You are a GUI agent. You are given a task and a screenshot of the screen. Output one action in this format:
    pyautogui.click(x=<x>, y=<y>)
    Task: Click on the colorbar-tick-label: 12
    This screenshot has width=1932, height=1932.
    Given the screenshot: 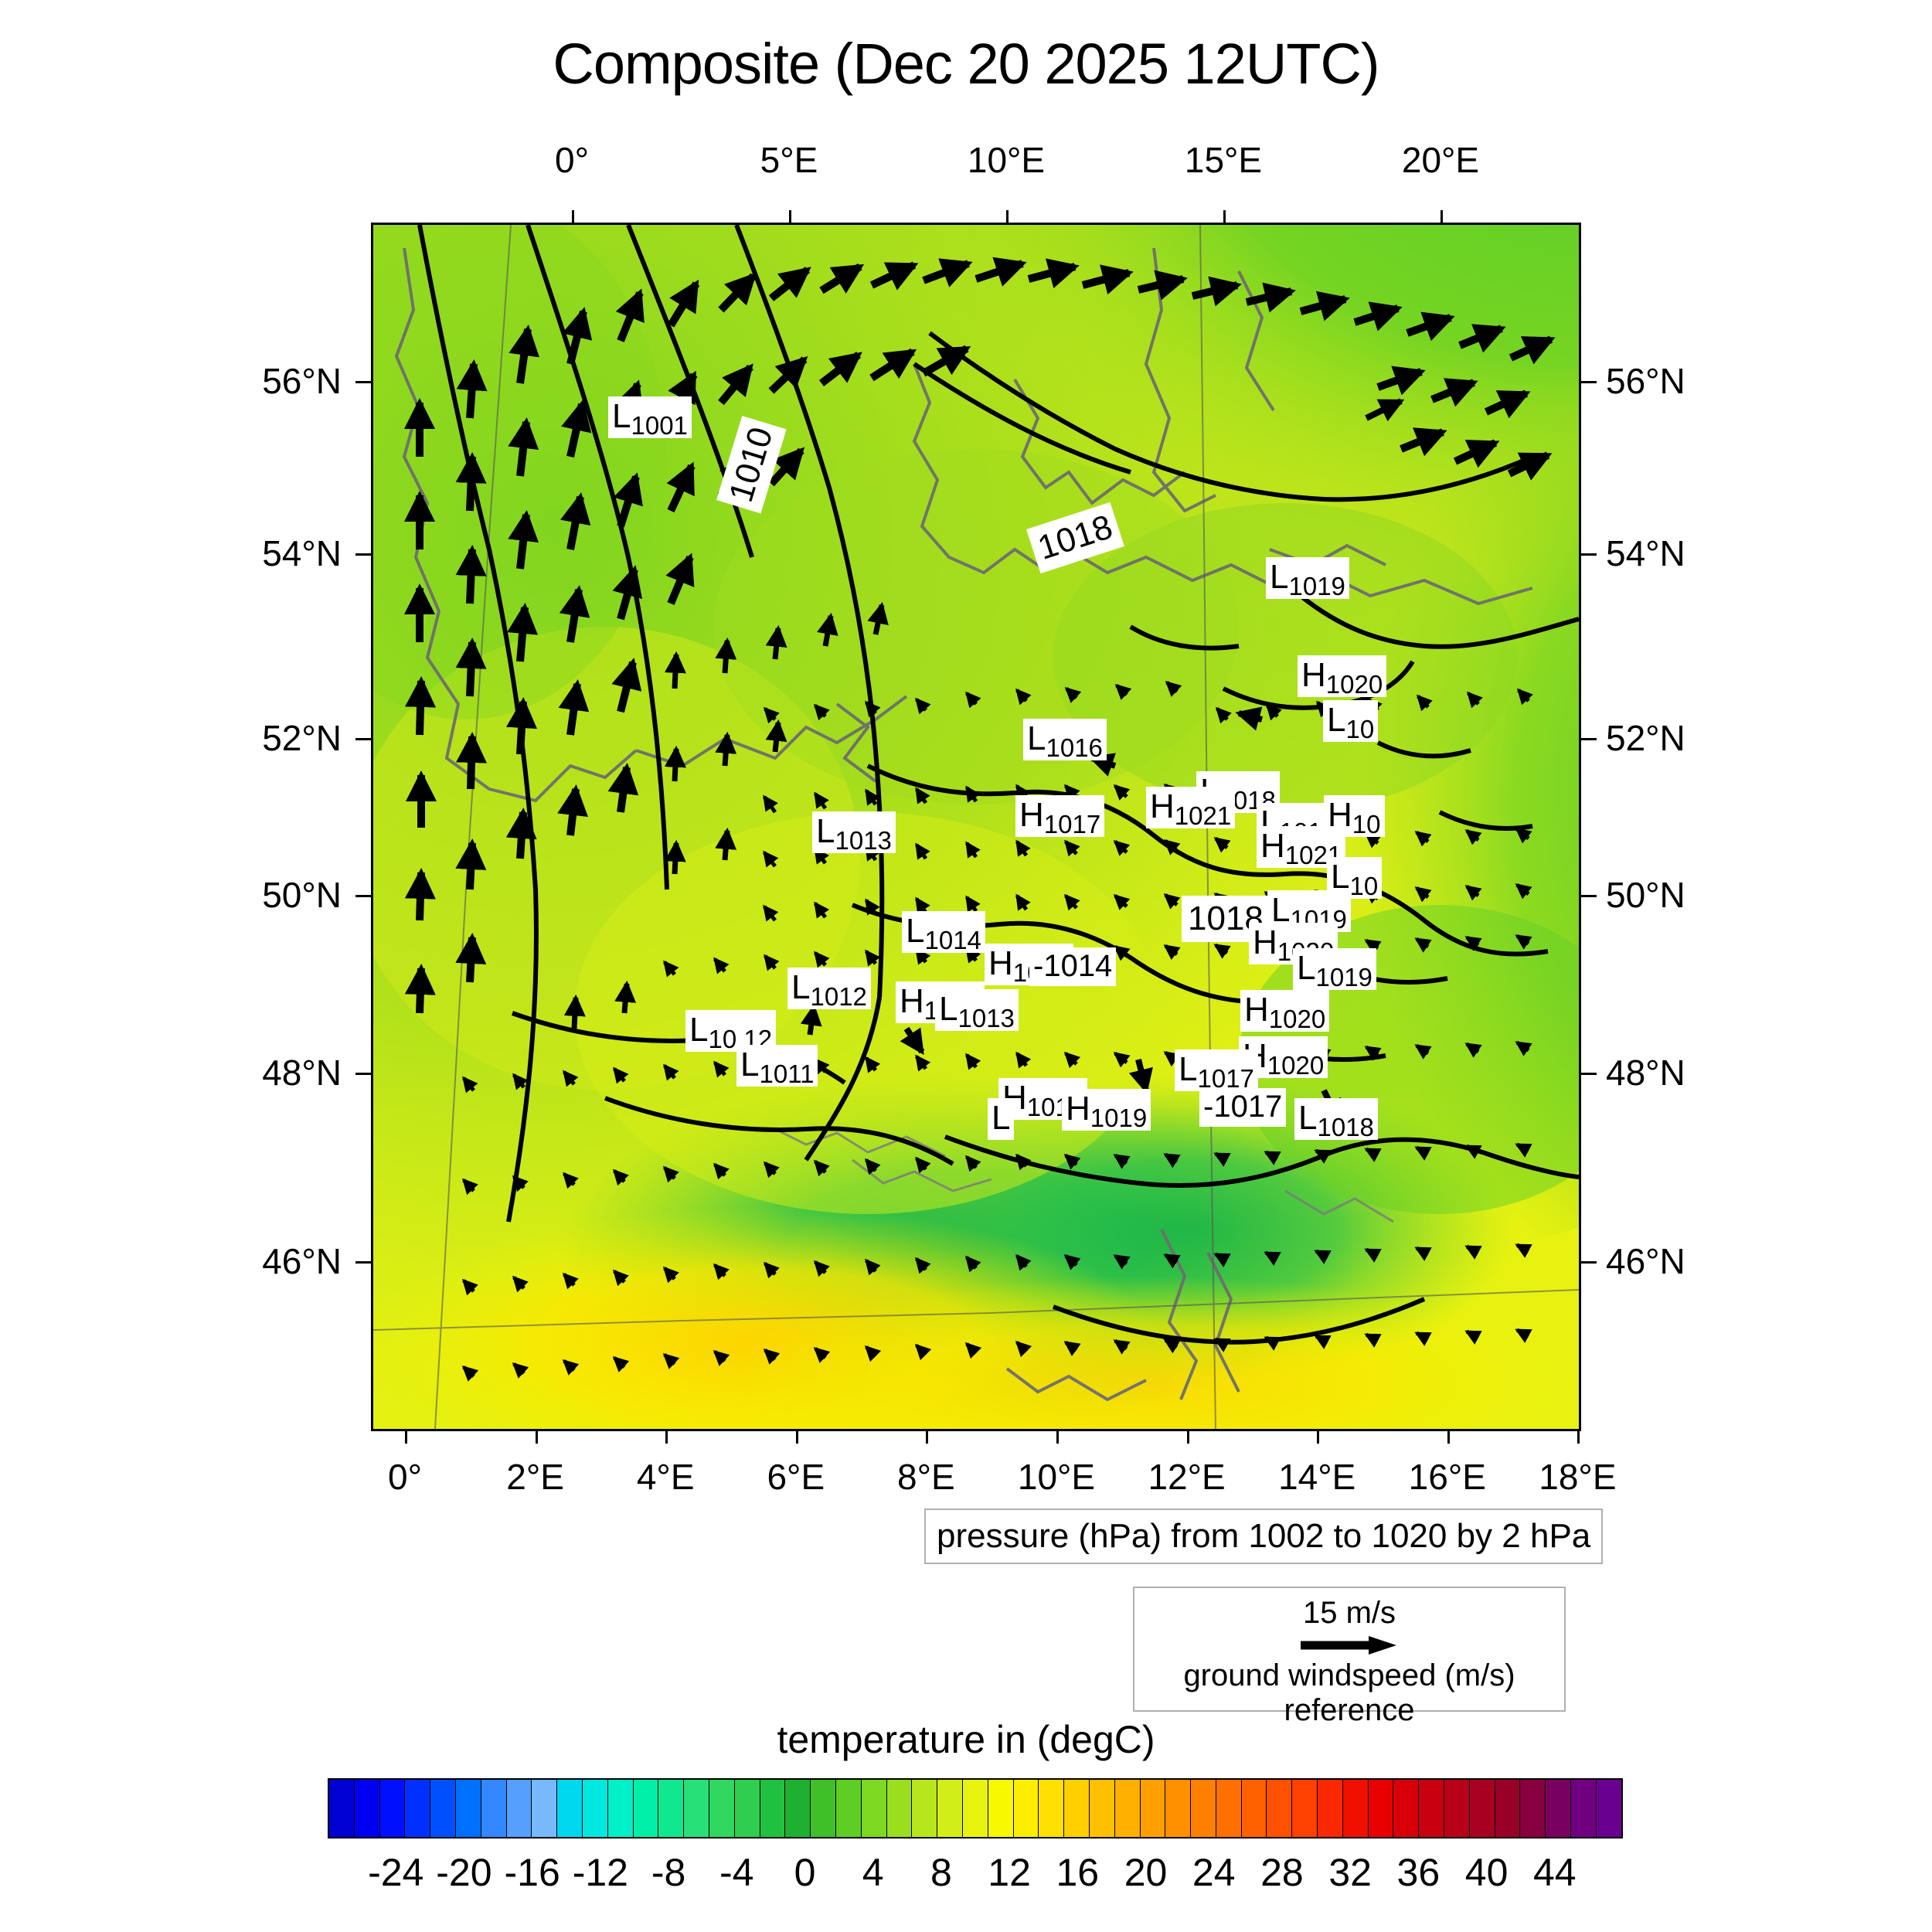 What is the action you would take?
    pyautogui.click(x=1010, y=1872)
    